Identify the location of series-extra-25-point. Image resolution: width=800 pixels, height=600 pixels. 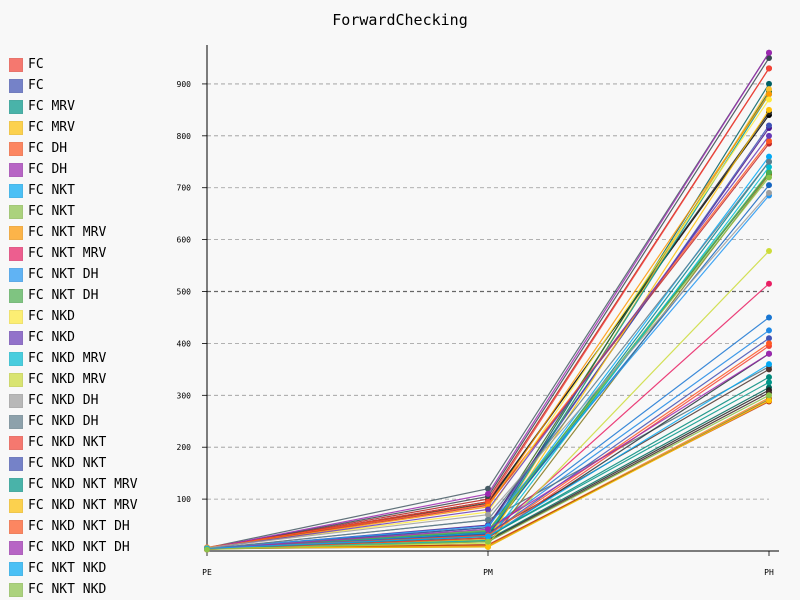
(769, 377).